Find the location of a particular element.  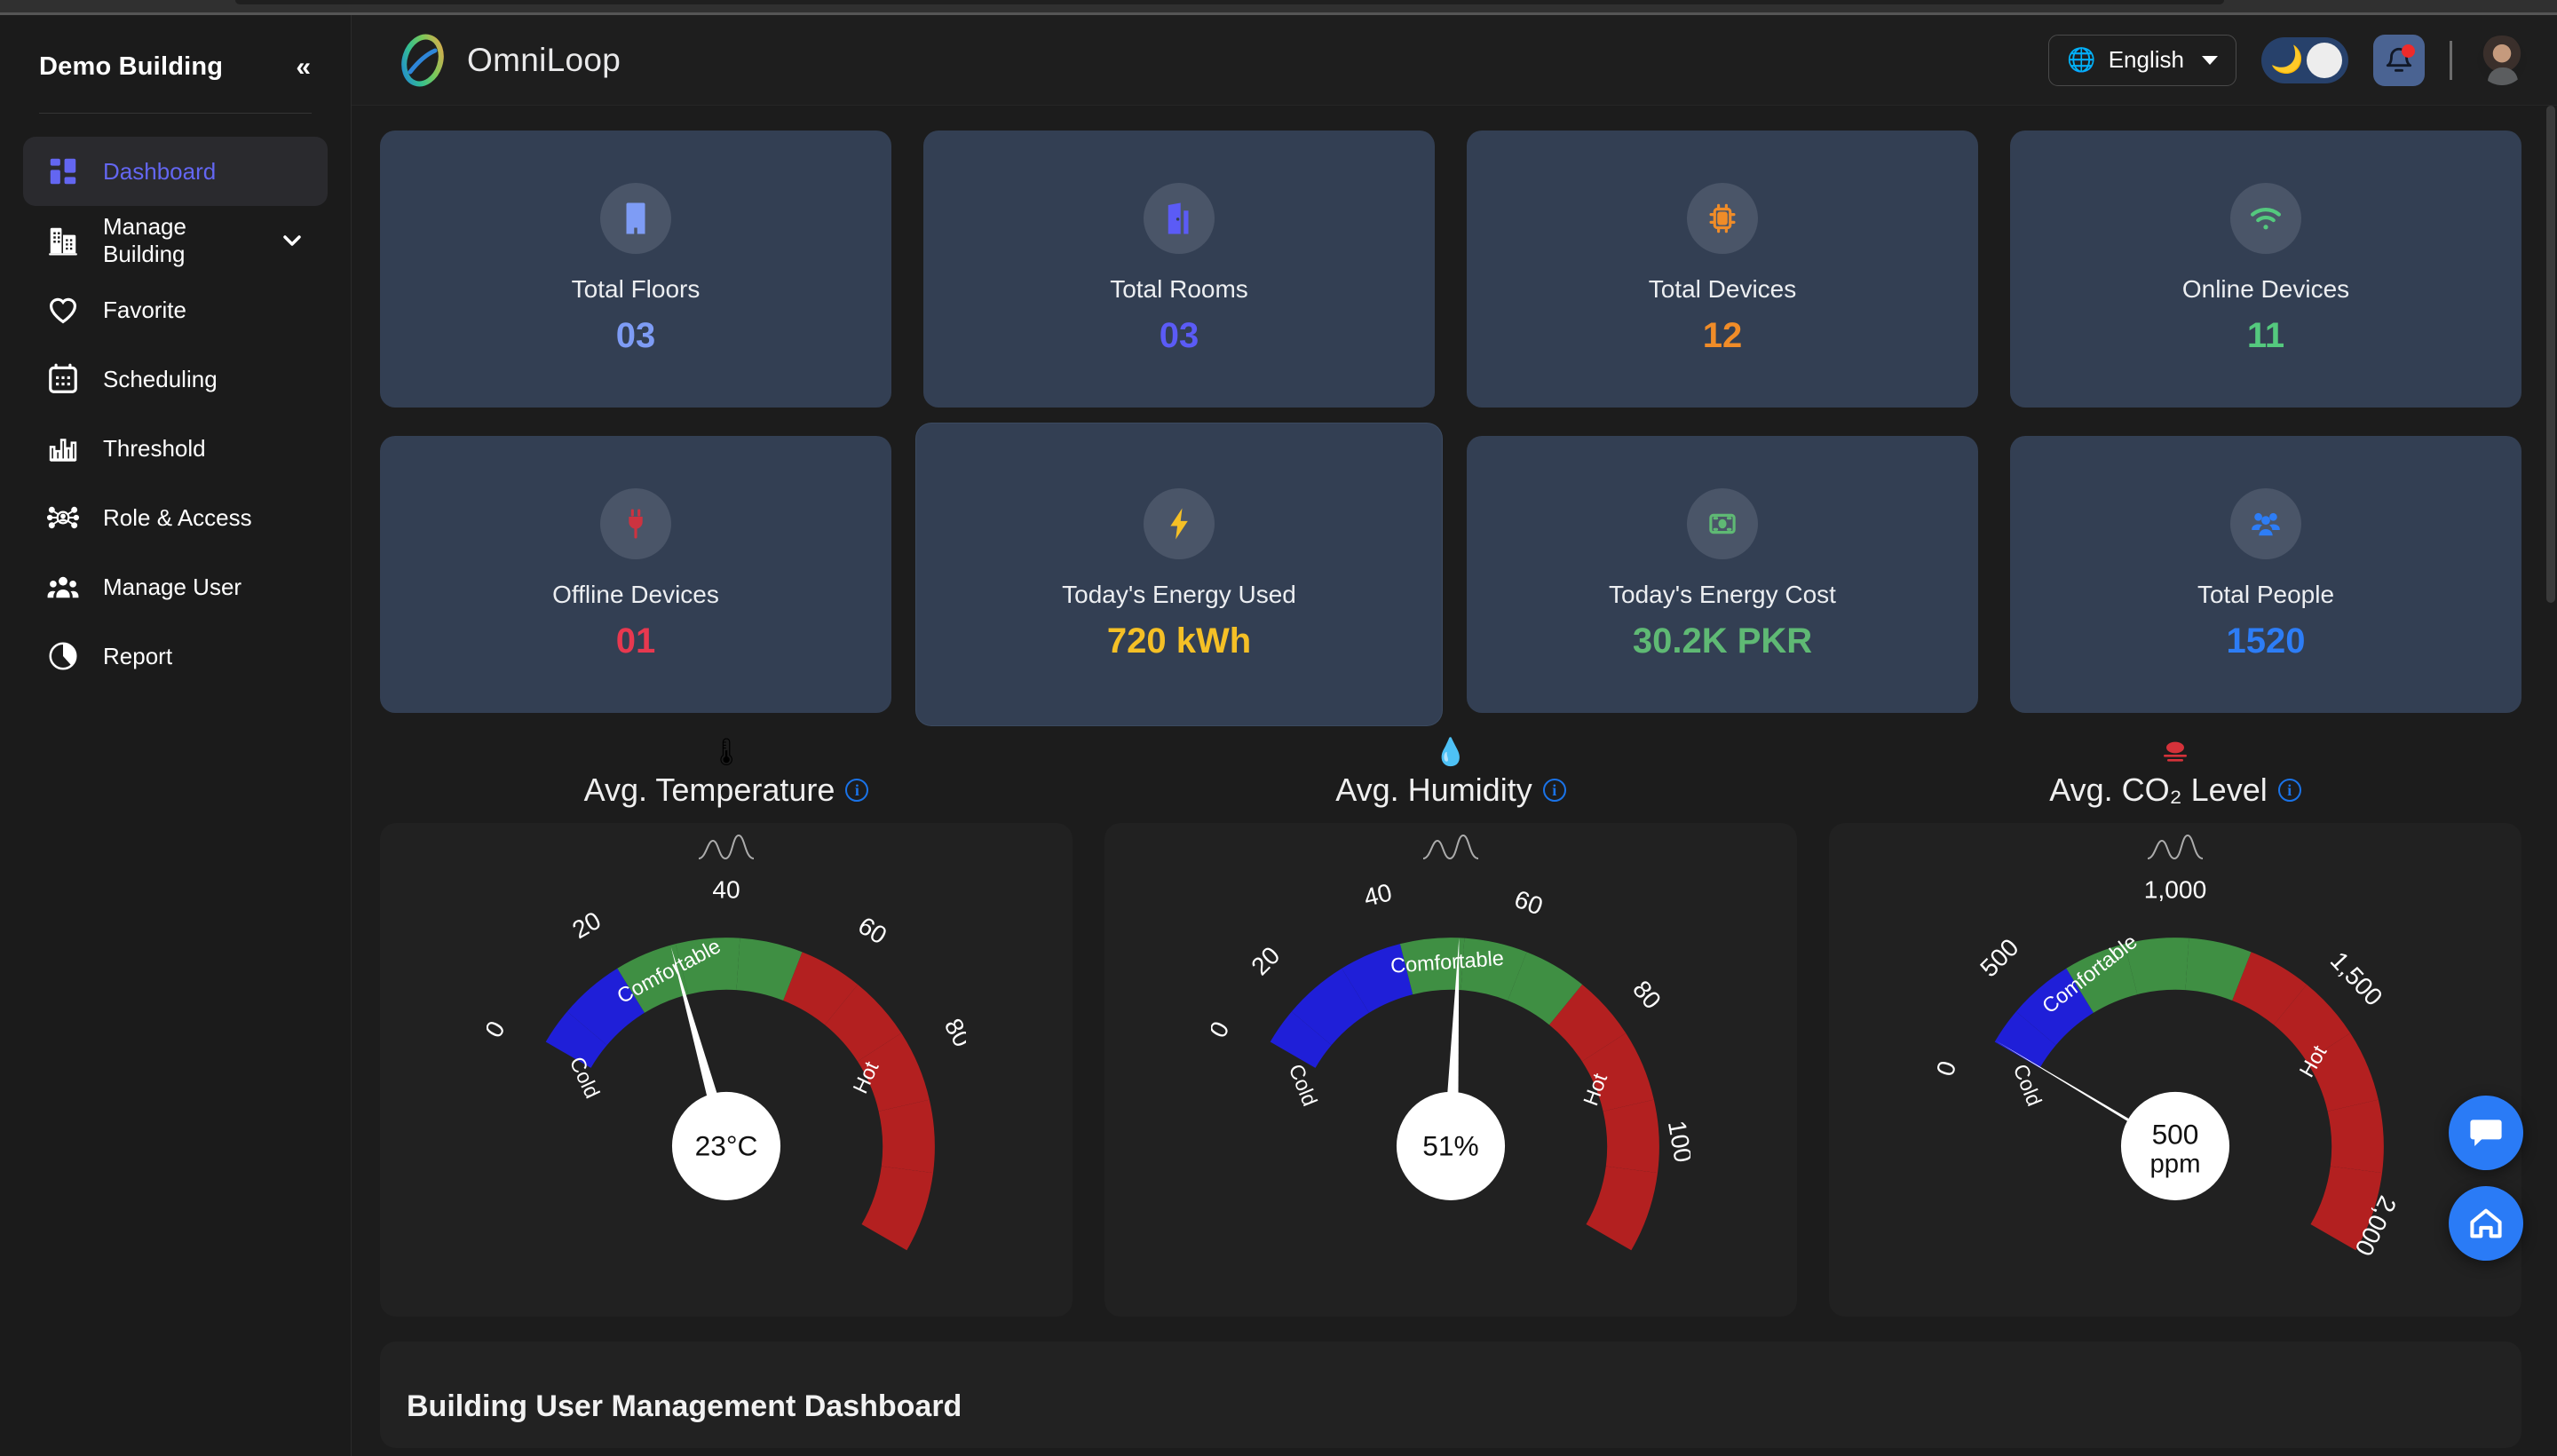

gauge-title: Avg. CO₂ Level i is located at coordinates (2175, 790).